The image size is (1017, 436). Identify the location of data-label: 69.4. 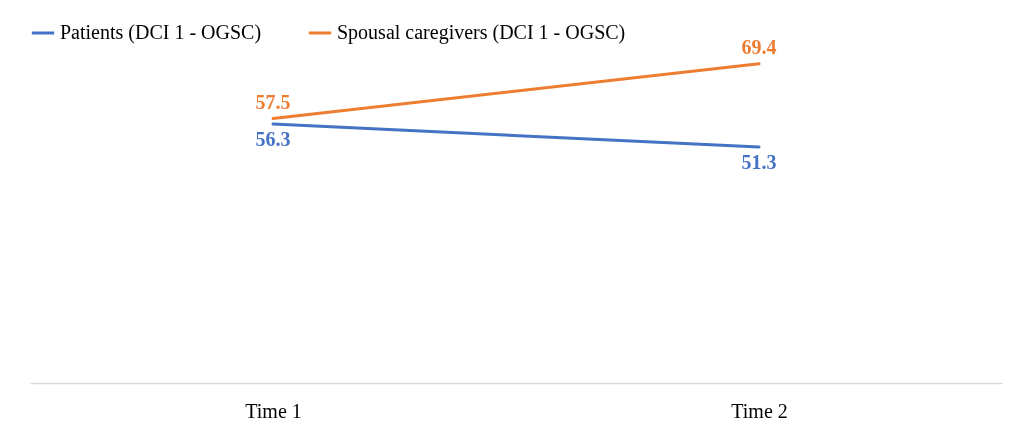
(759, 46).